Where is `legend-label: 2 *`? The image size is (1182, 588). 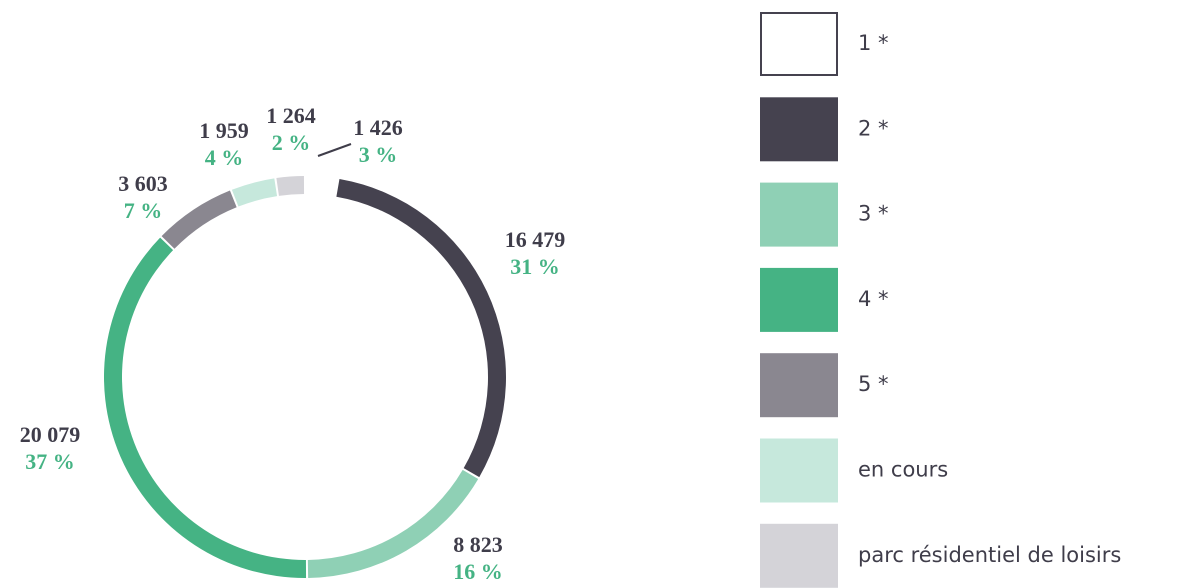
legend-label: 2 * is located at coordinates (873, 128).